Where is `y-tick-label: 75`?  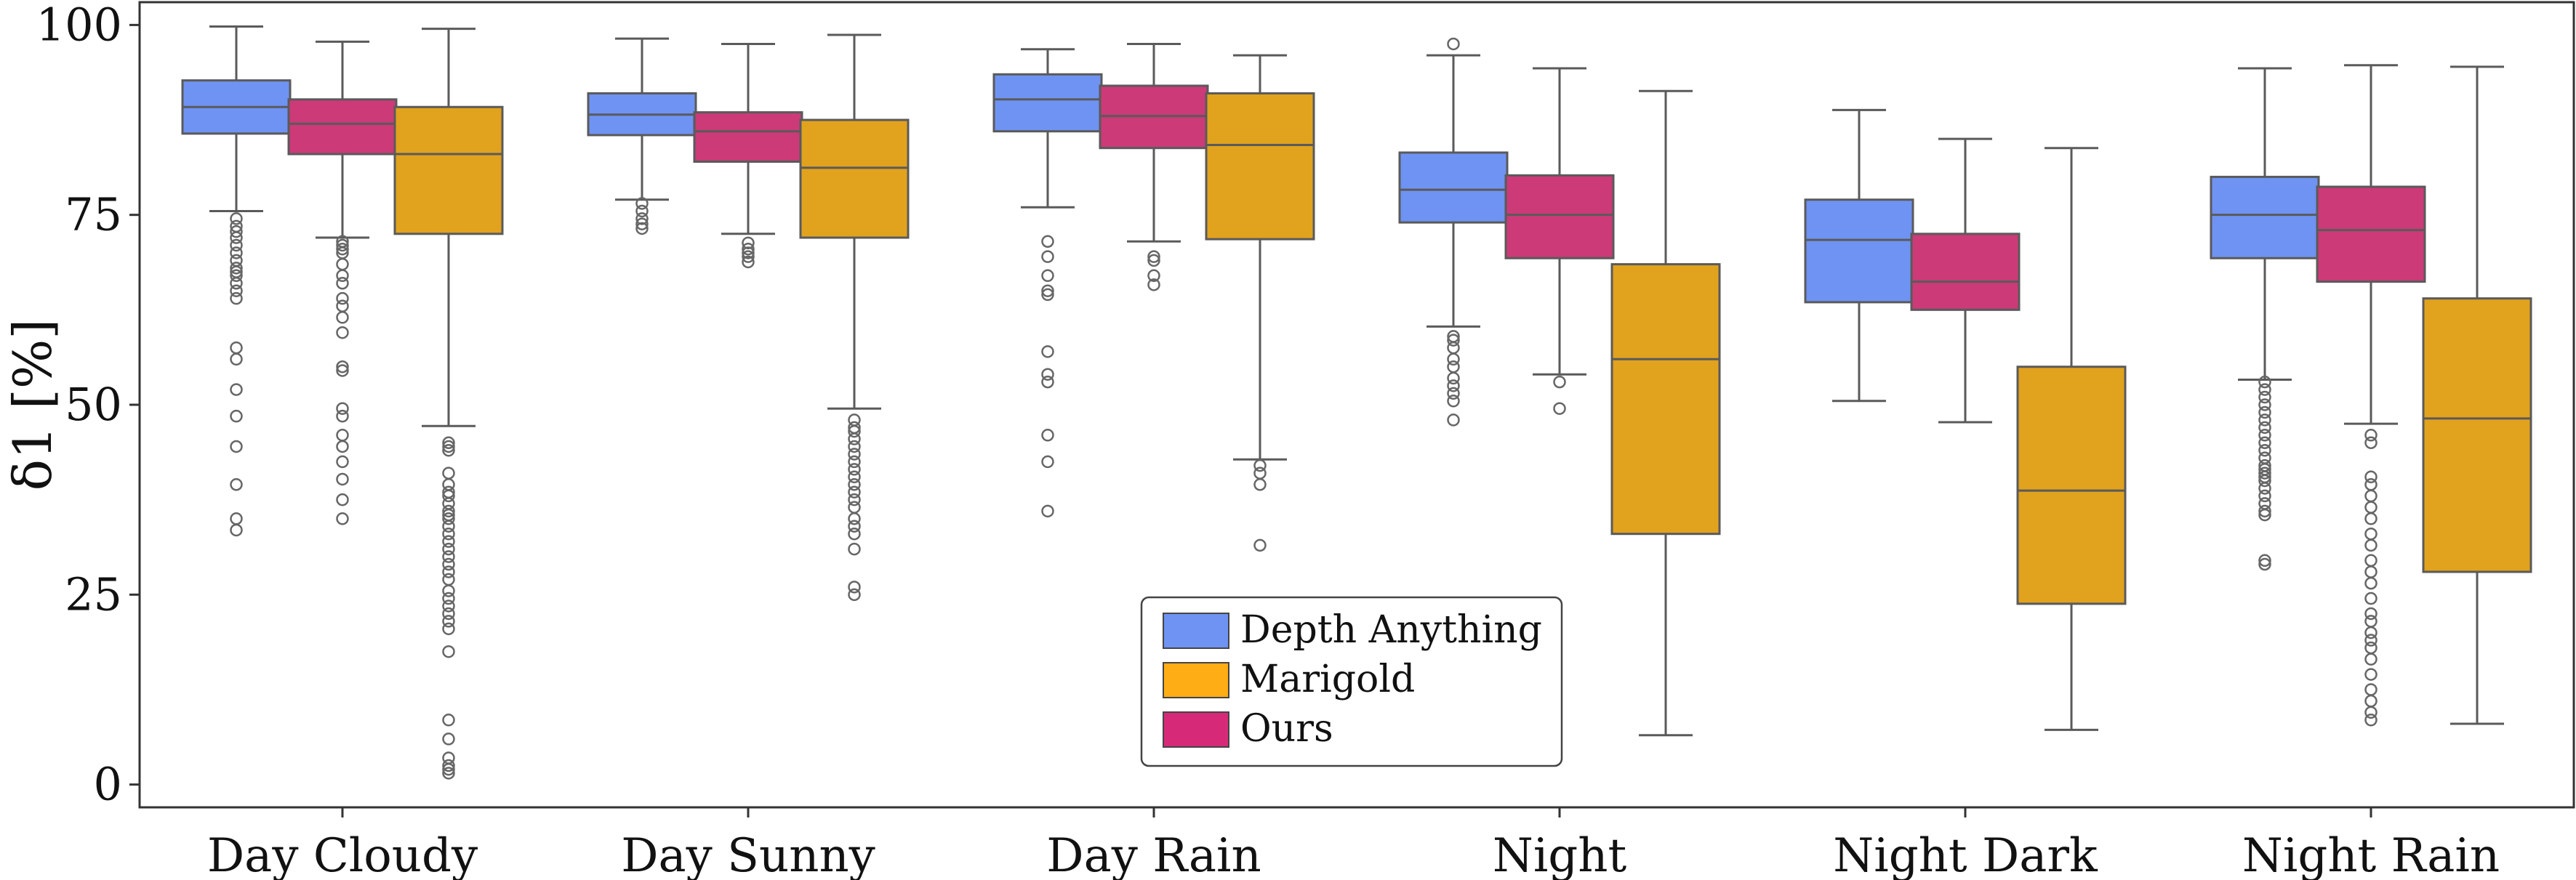
y-tick-label: 75 is located at coordinates (93, 215).